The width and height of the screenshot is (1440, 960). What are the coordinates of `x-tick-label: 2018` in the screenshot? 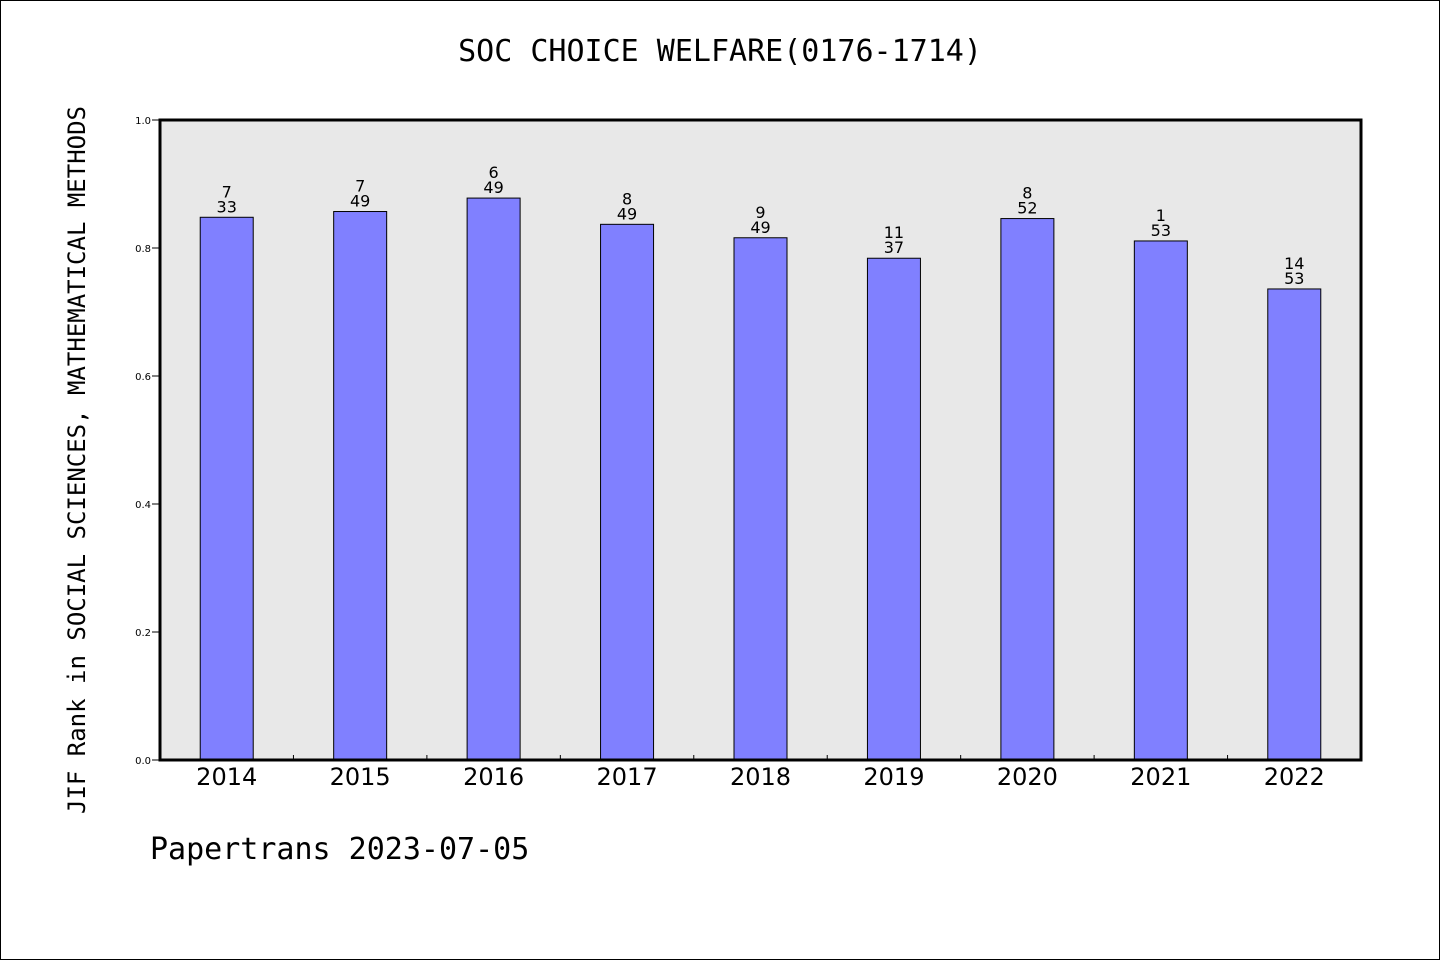 It's located at (760, 777).